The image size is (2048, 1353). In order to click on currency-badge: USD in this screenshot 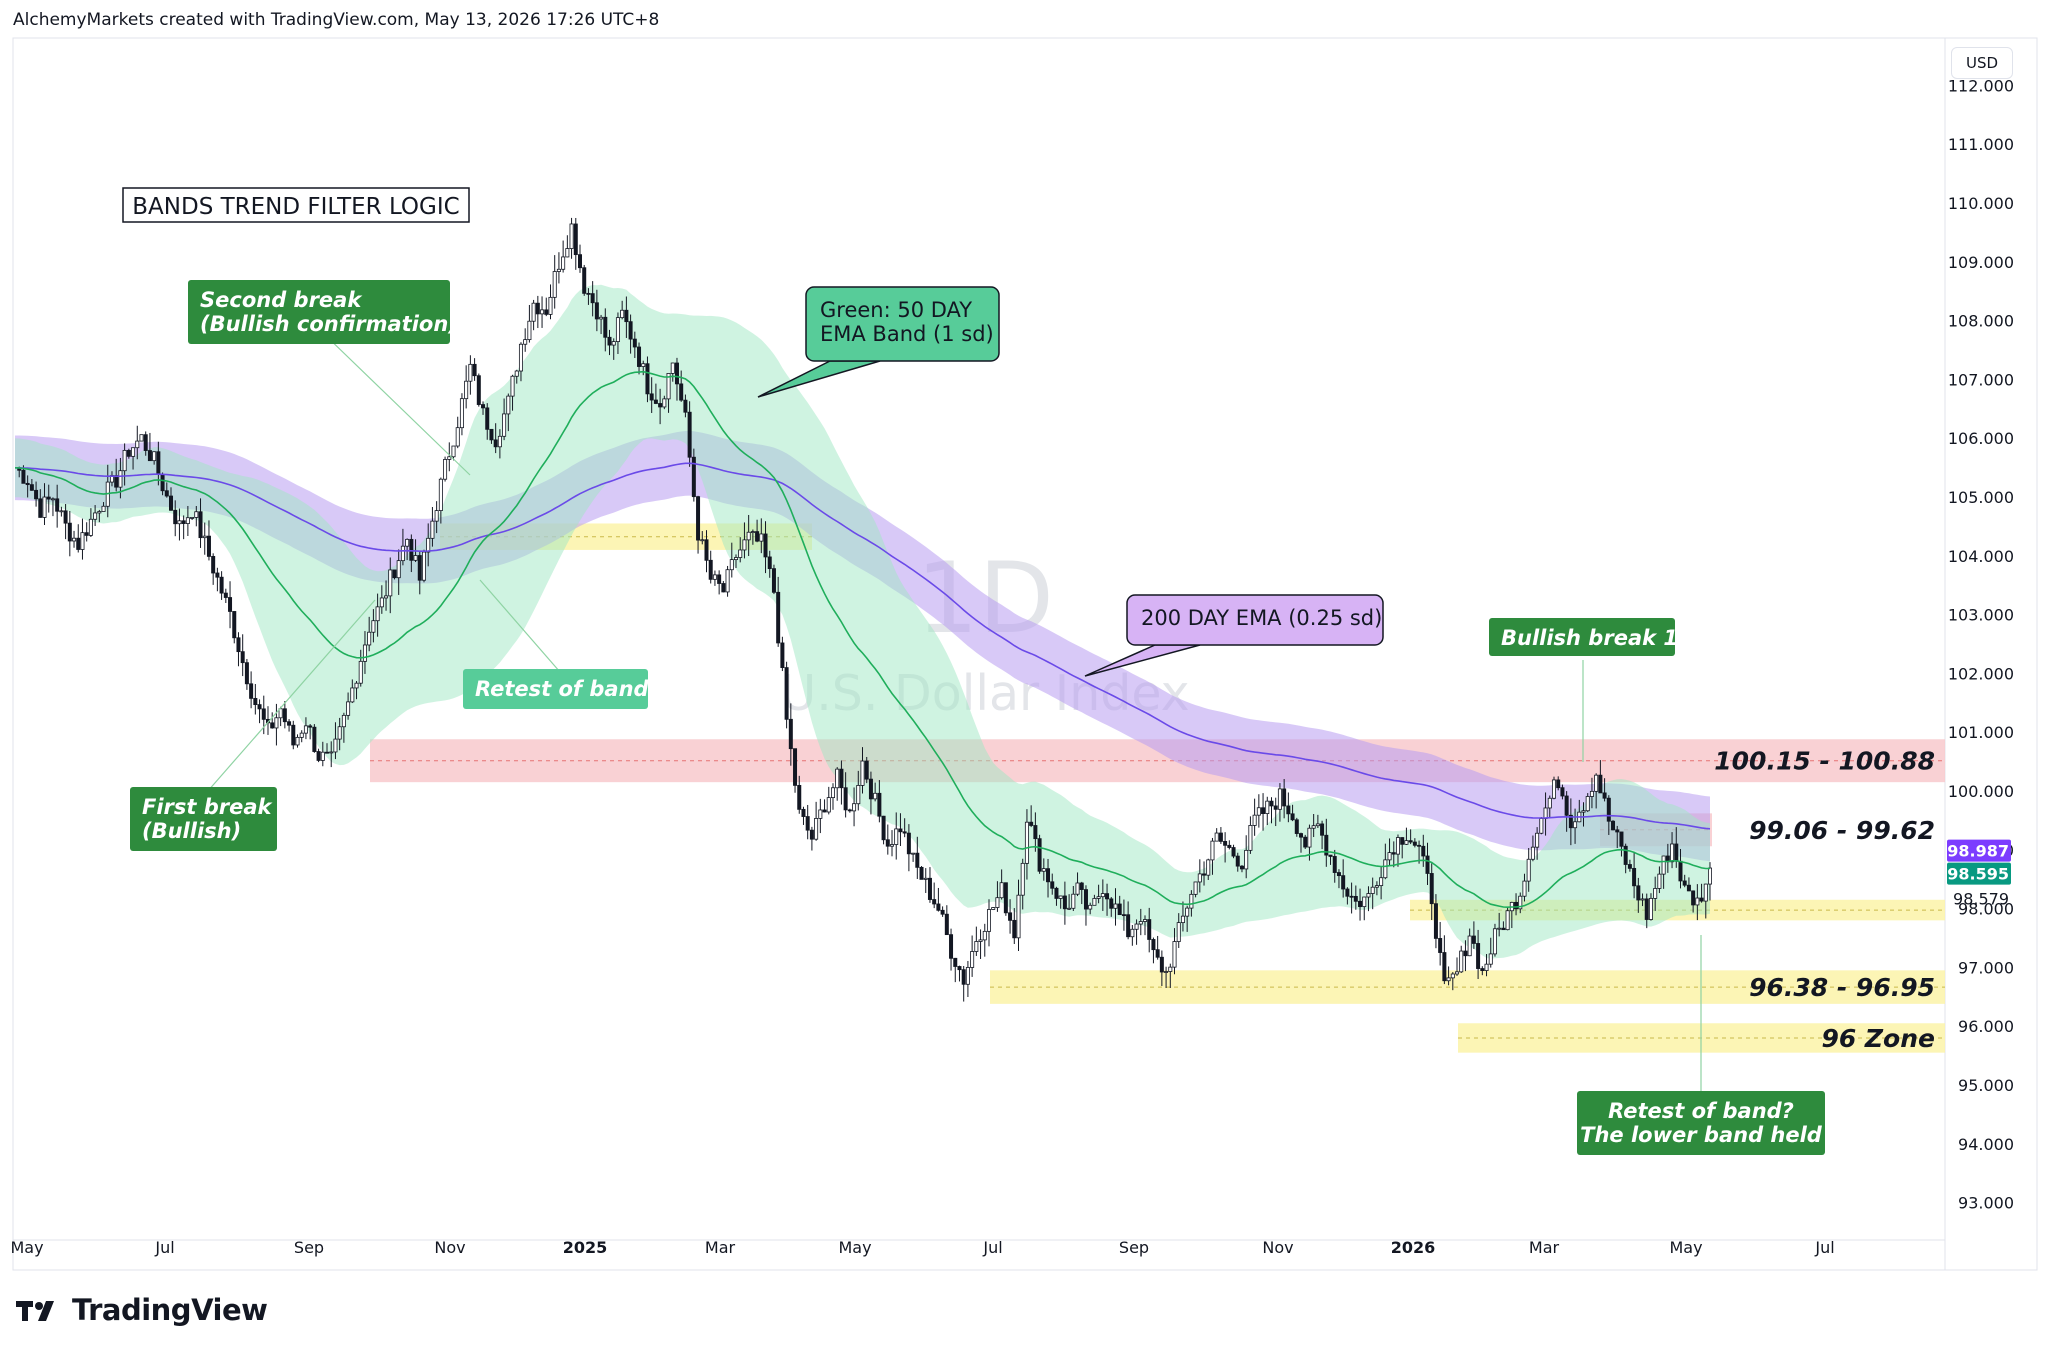, I will do `click(1982, 63)`.